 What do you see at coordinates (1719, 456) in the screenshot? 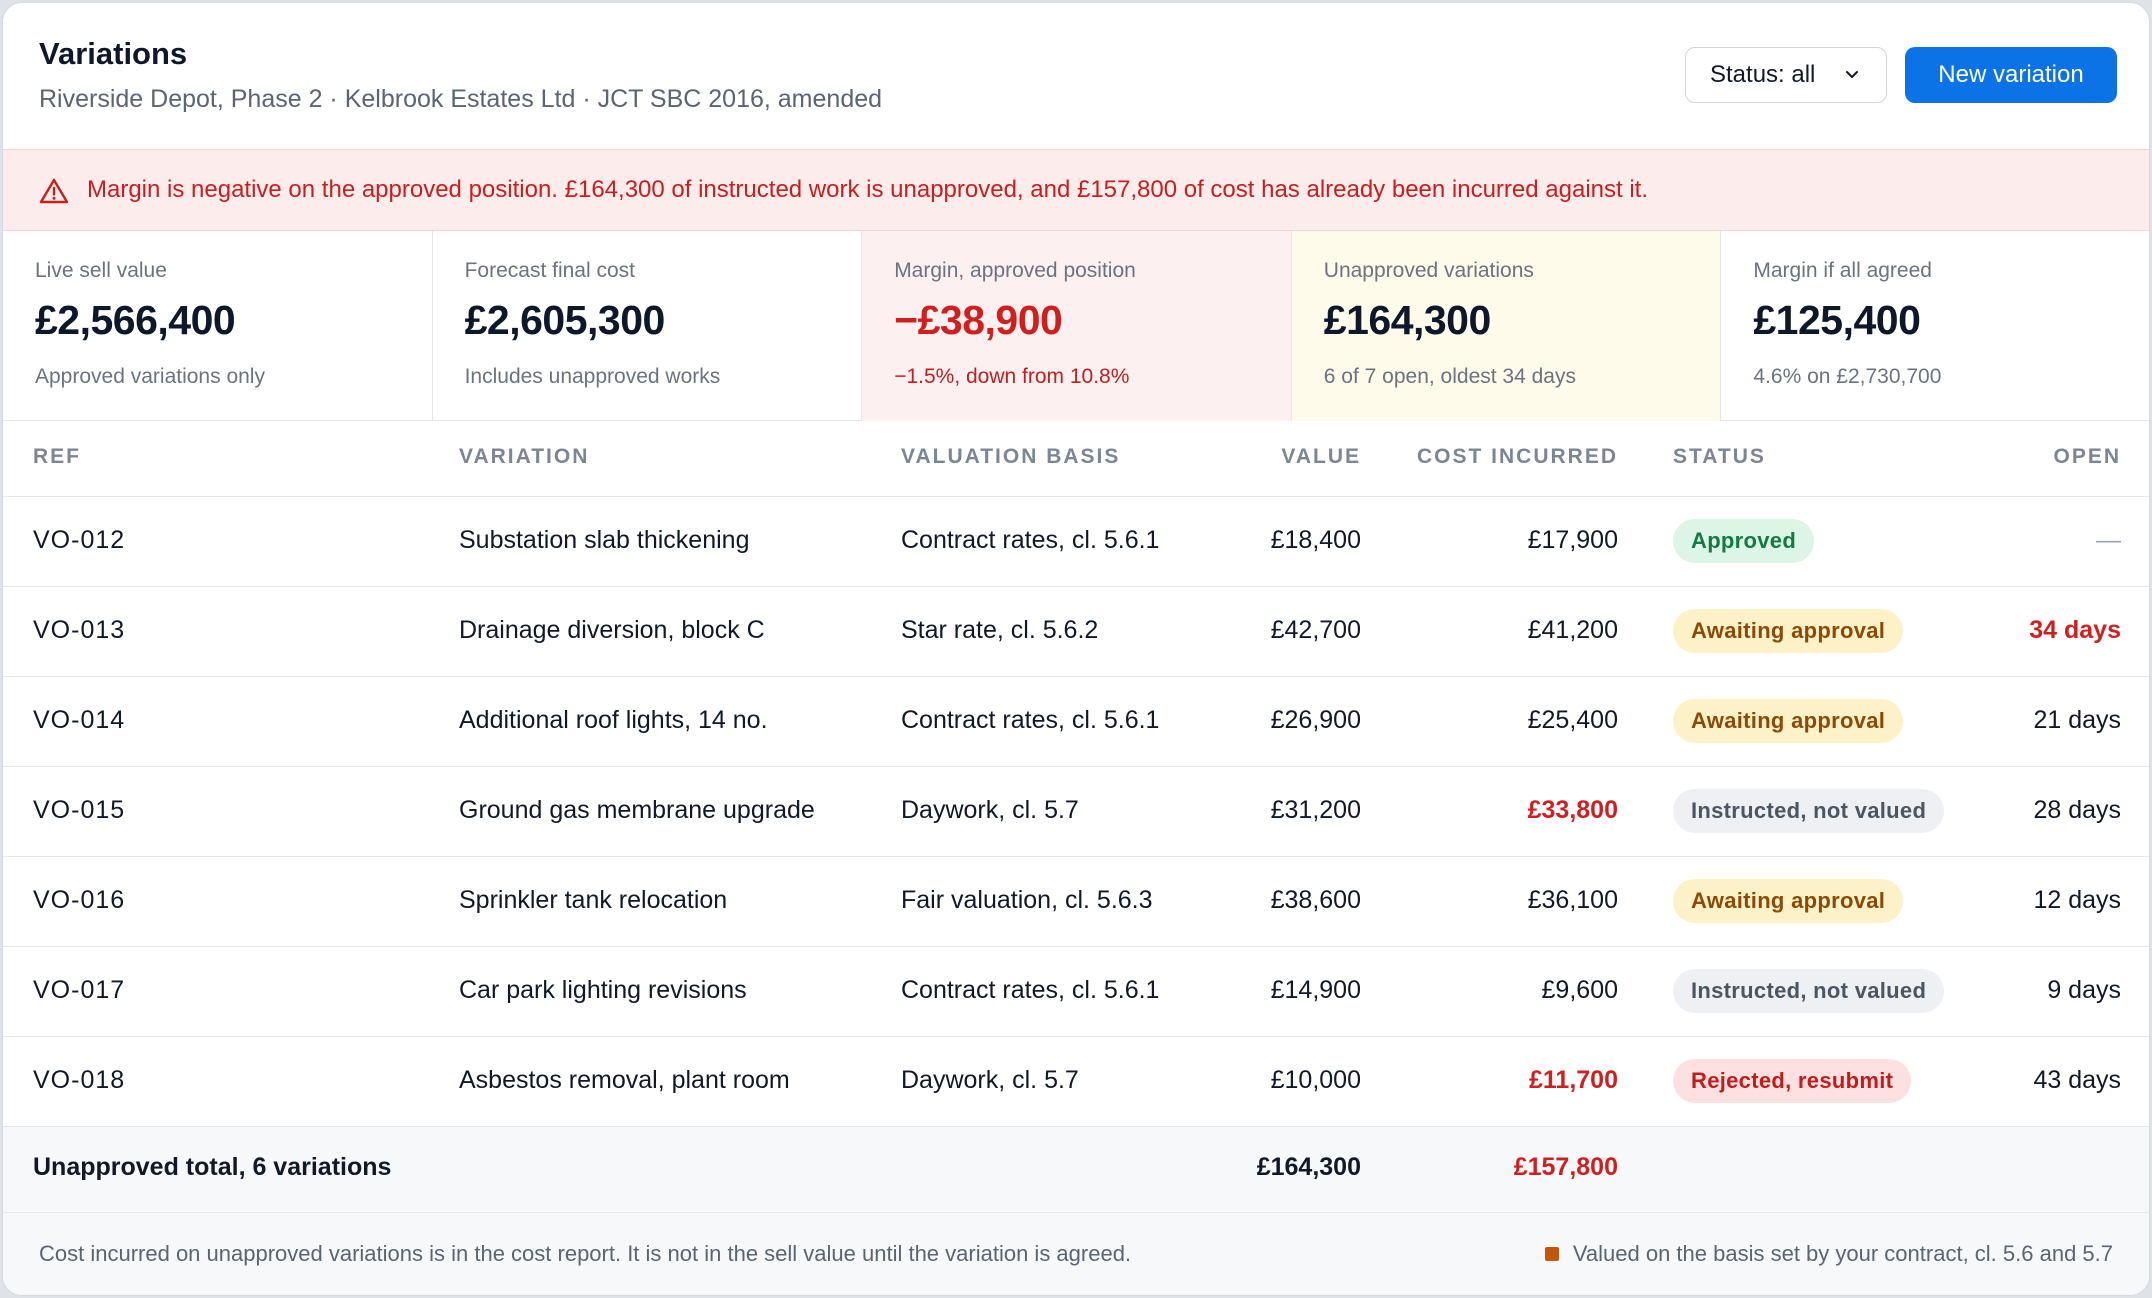
I see `column-header-status: STATUS` at bounding box center [1719, 456].